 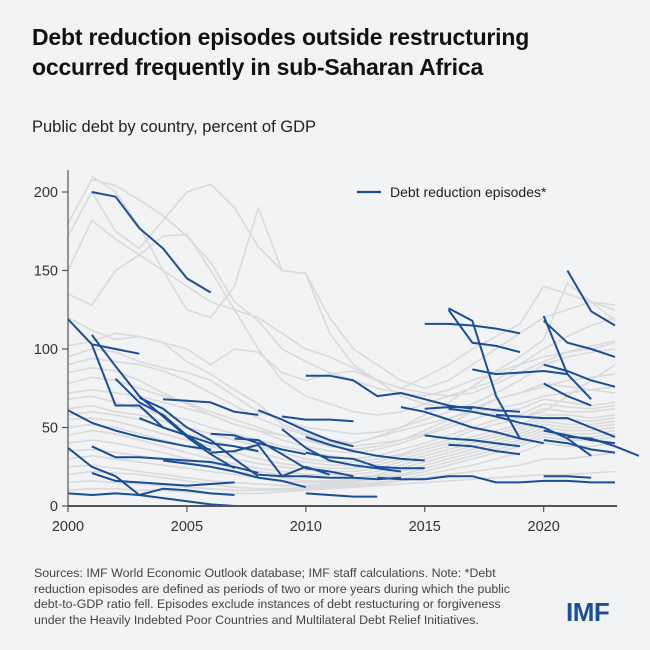 I want to click on y-tick-label: 150, so click(x=46, y=272).